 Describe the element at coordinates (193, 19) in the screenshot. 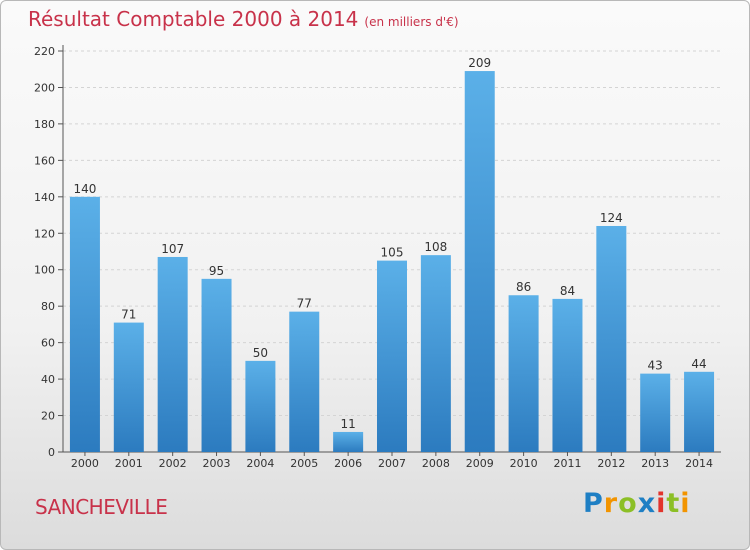

I see `chart-title-text: Résultat Comptable 2000 à 2014` at that location.